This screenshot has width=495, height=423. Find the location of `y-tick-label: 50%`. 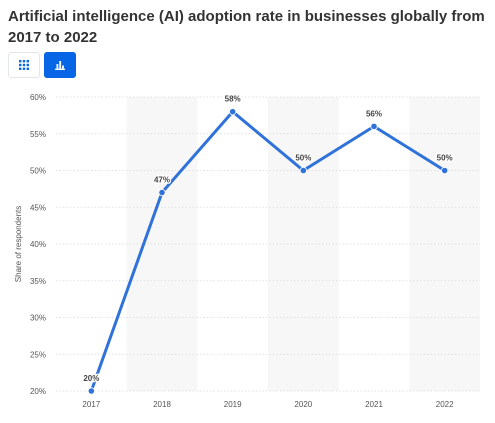

y-tick-label: 50% is located at coordinates (38, 171).